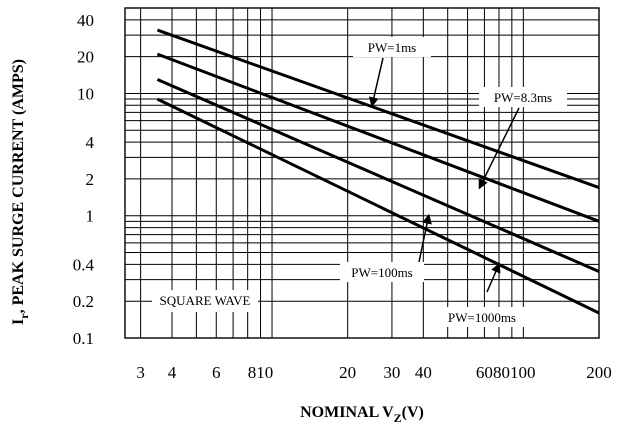 This screenshot has width=620, height=427. What do you see at coordinates (85, 93) in the screenshot?
I see `y-tick-label: 10` at bounding box center [85, 93].